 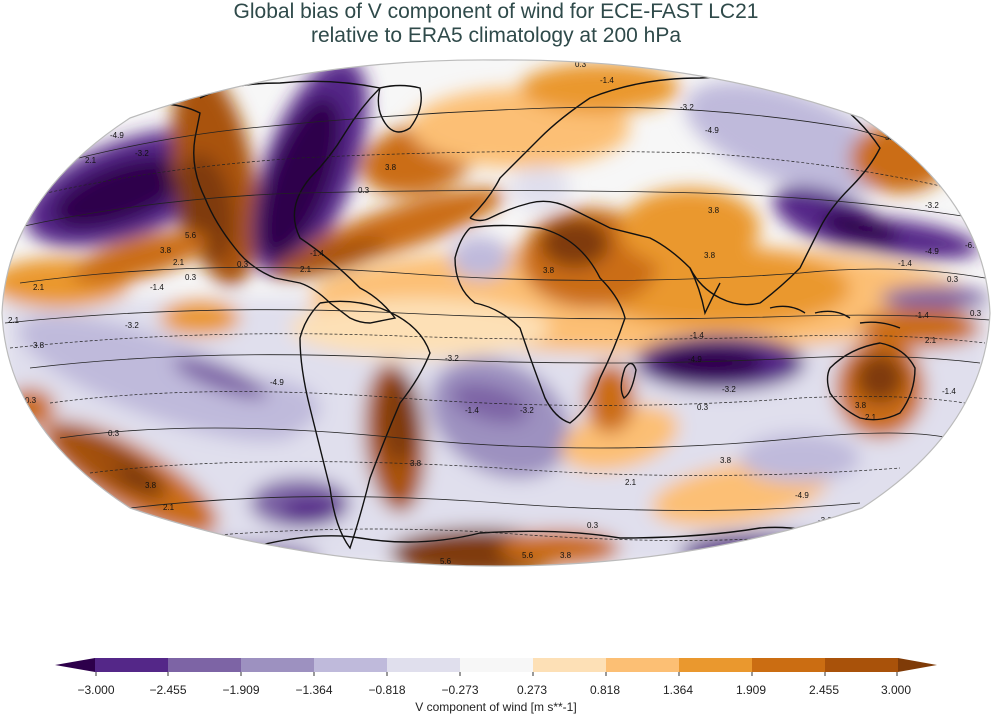 I want to click on colorbar-tick: −0.818, so click(x=387, y=690).